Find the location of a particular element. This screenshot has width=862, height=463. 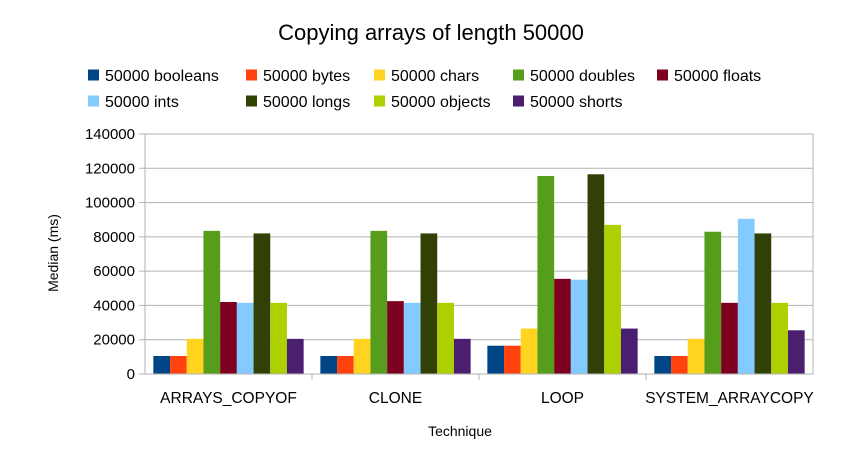

legend-label: 50000 longs is located at coordinates (306, 102).